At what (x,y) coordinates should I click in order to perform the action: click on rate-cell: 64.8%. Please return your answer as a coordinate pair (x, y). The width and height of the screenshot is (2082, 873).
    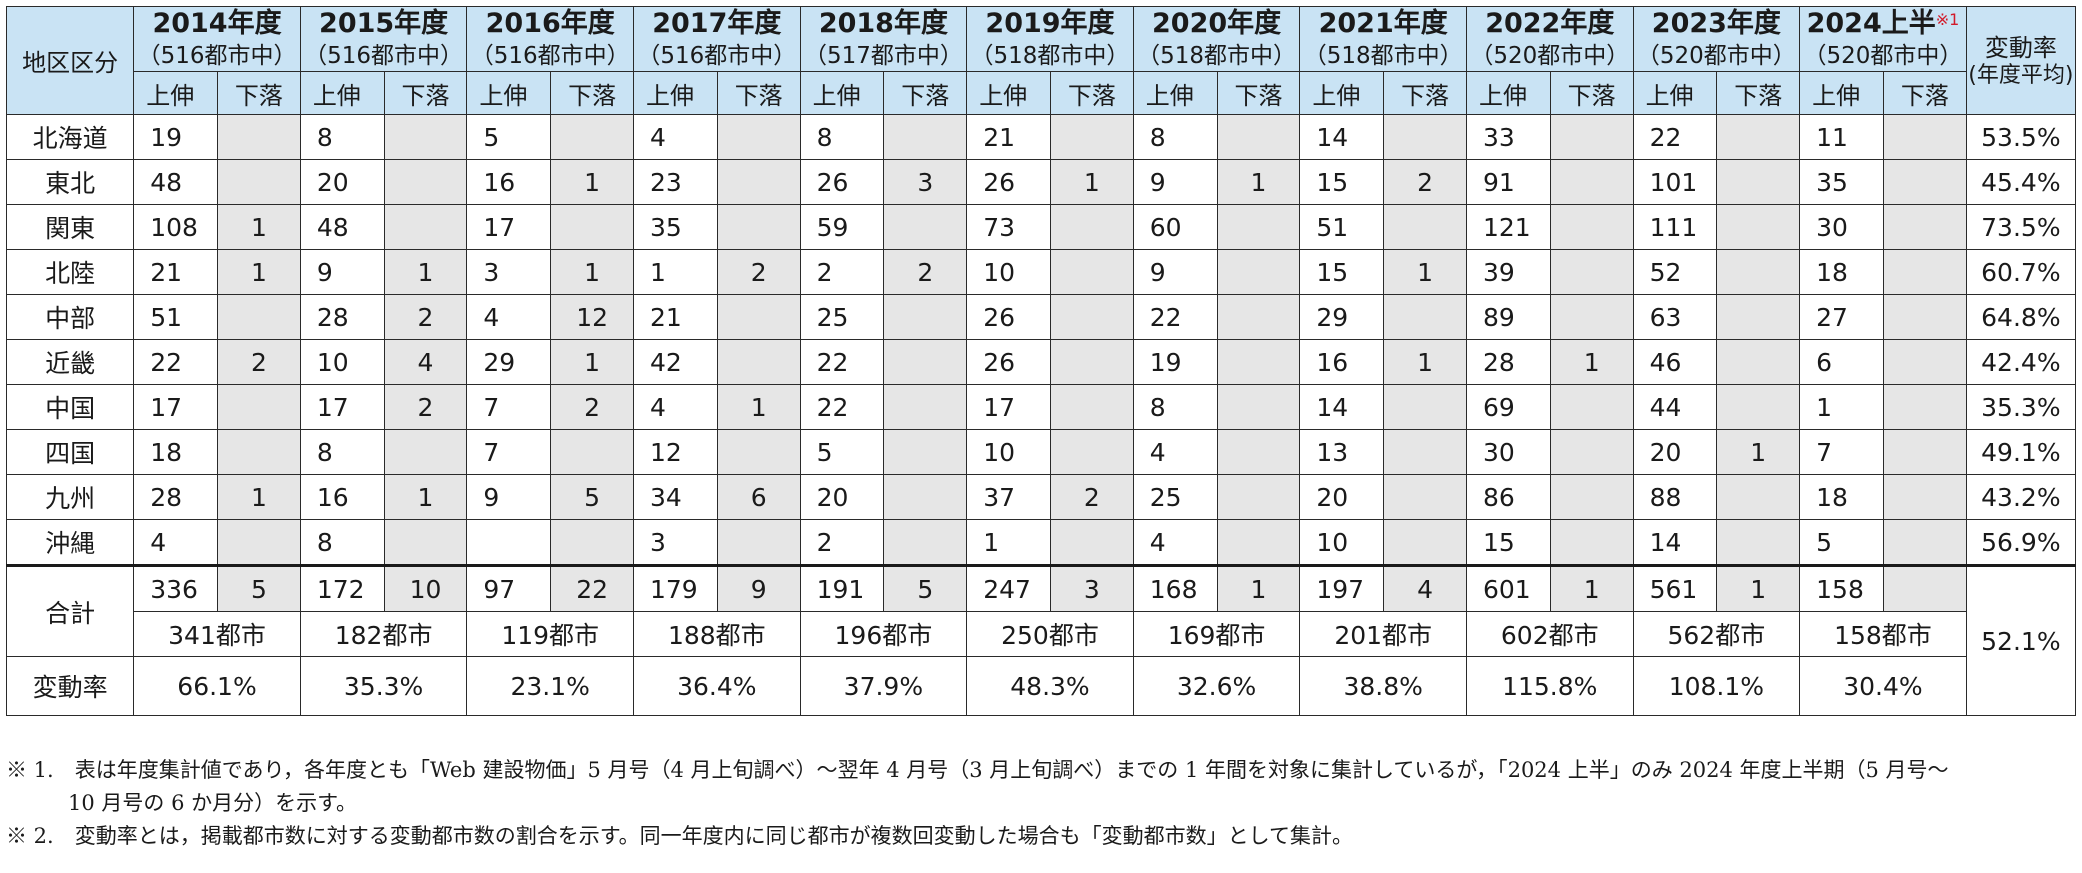
    Looking at the image, I should click on (2021, 317).